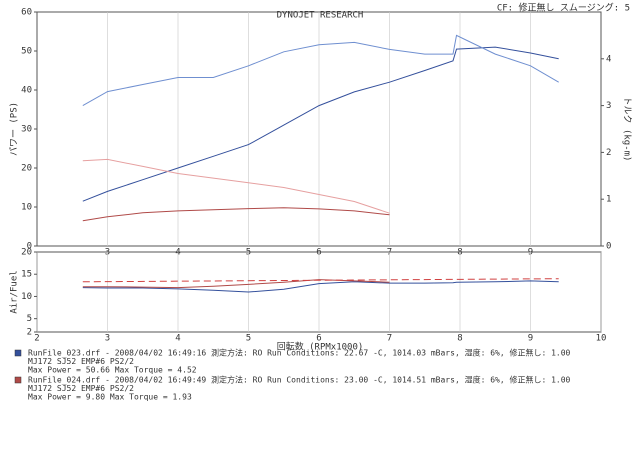 The height and width of the screenshot is (465, 640). I want to click on x-tick-label: 6, so click(318, 339).